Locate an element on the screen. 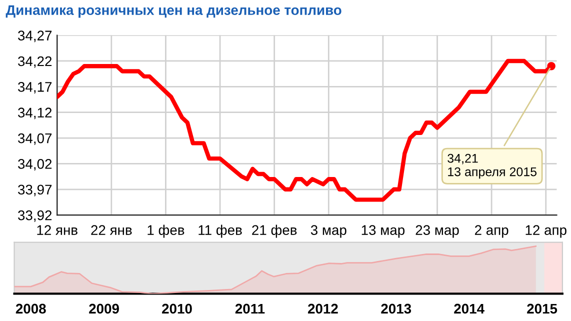 The image size is (571, 321). x-tick-label: 2 апр is located at coordinates (491, 231).